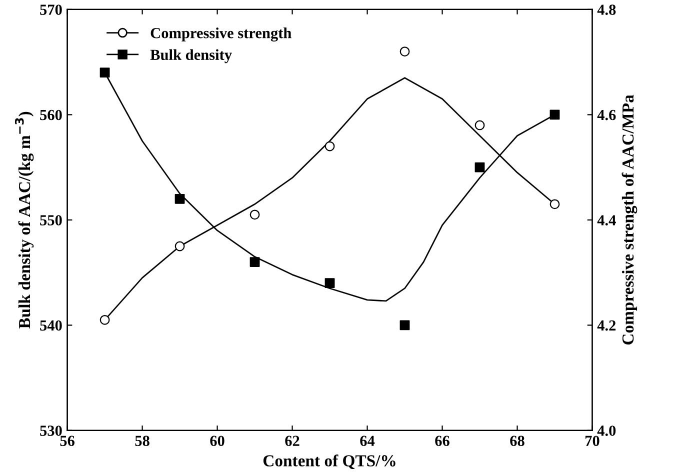 The height and width of the screenshot is (473, 673). What do you see at coordinates (592, 441) in the screenshot?
I see `x-tick-label: 70` at bounding box center [592, 441].